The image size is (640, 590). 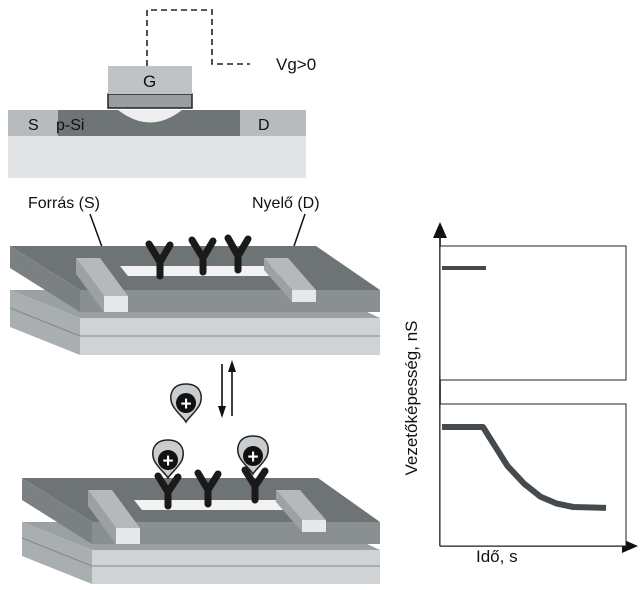 I want to click on lower-drain-front, so click(x=314, y=526).